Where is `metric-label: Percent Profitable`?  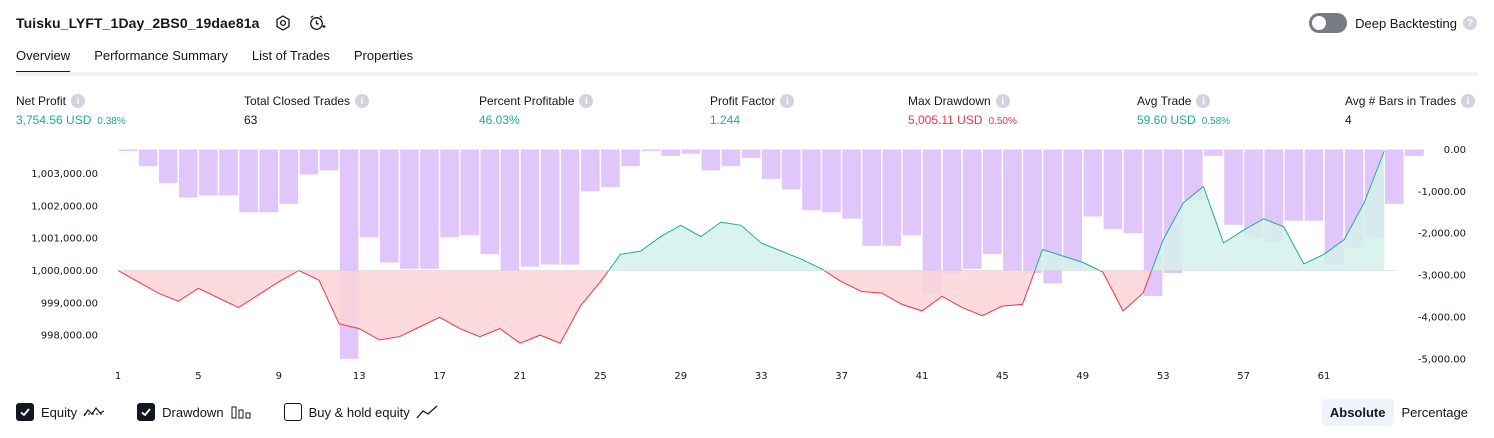 metric-label: Percent Profitable is located at coordinates (527, 101).